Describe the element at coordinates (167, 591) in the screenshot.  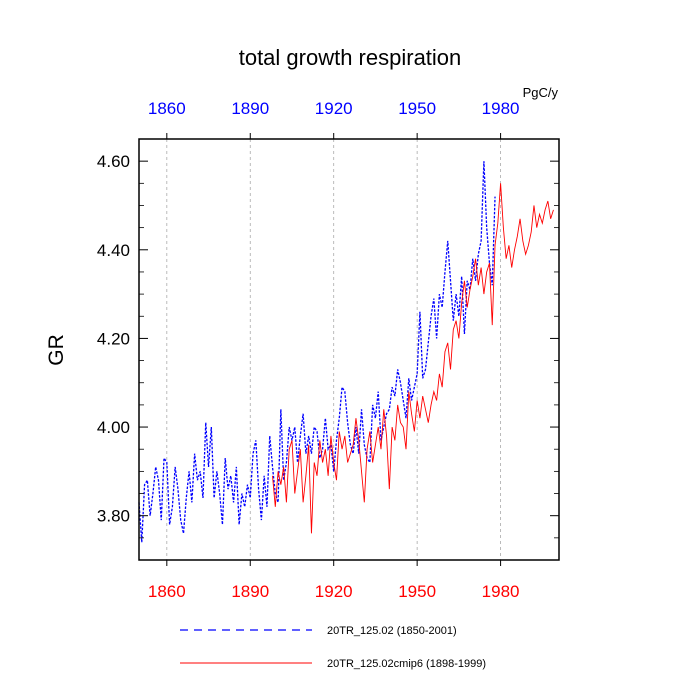
I see `bottom-tick-label-0: 1860` at that location.